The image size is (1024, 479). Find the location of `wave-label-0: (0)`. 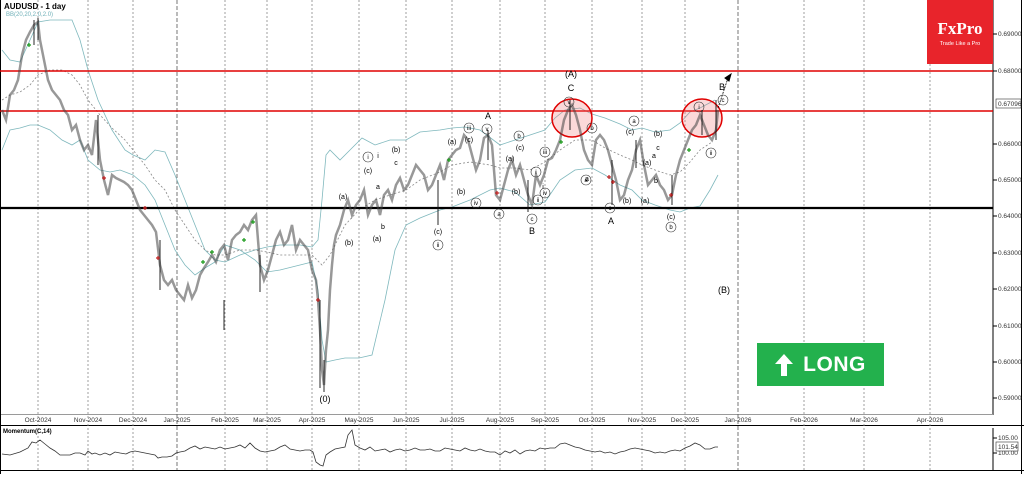

wave-label-0: (0) is located at coordinates (325, 399).